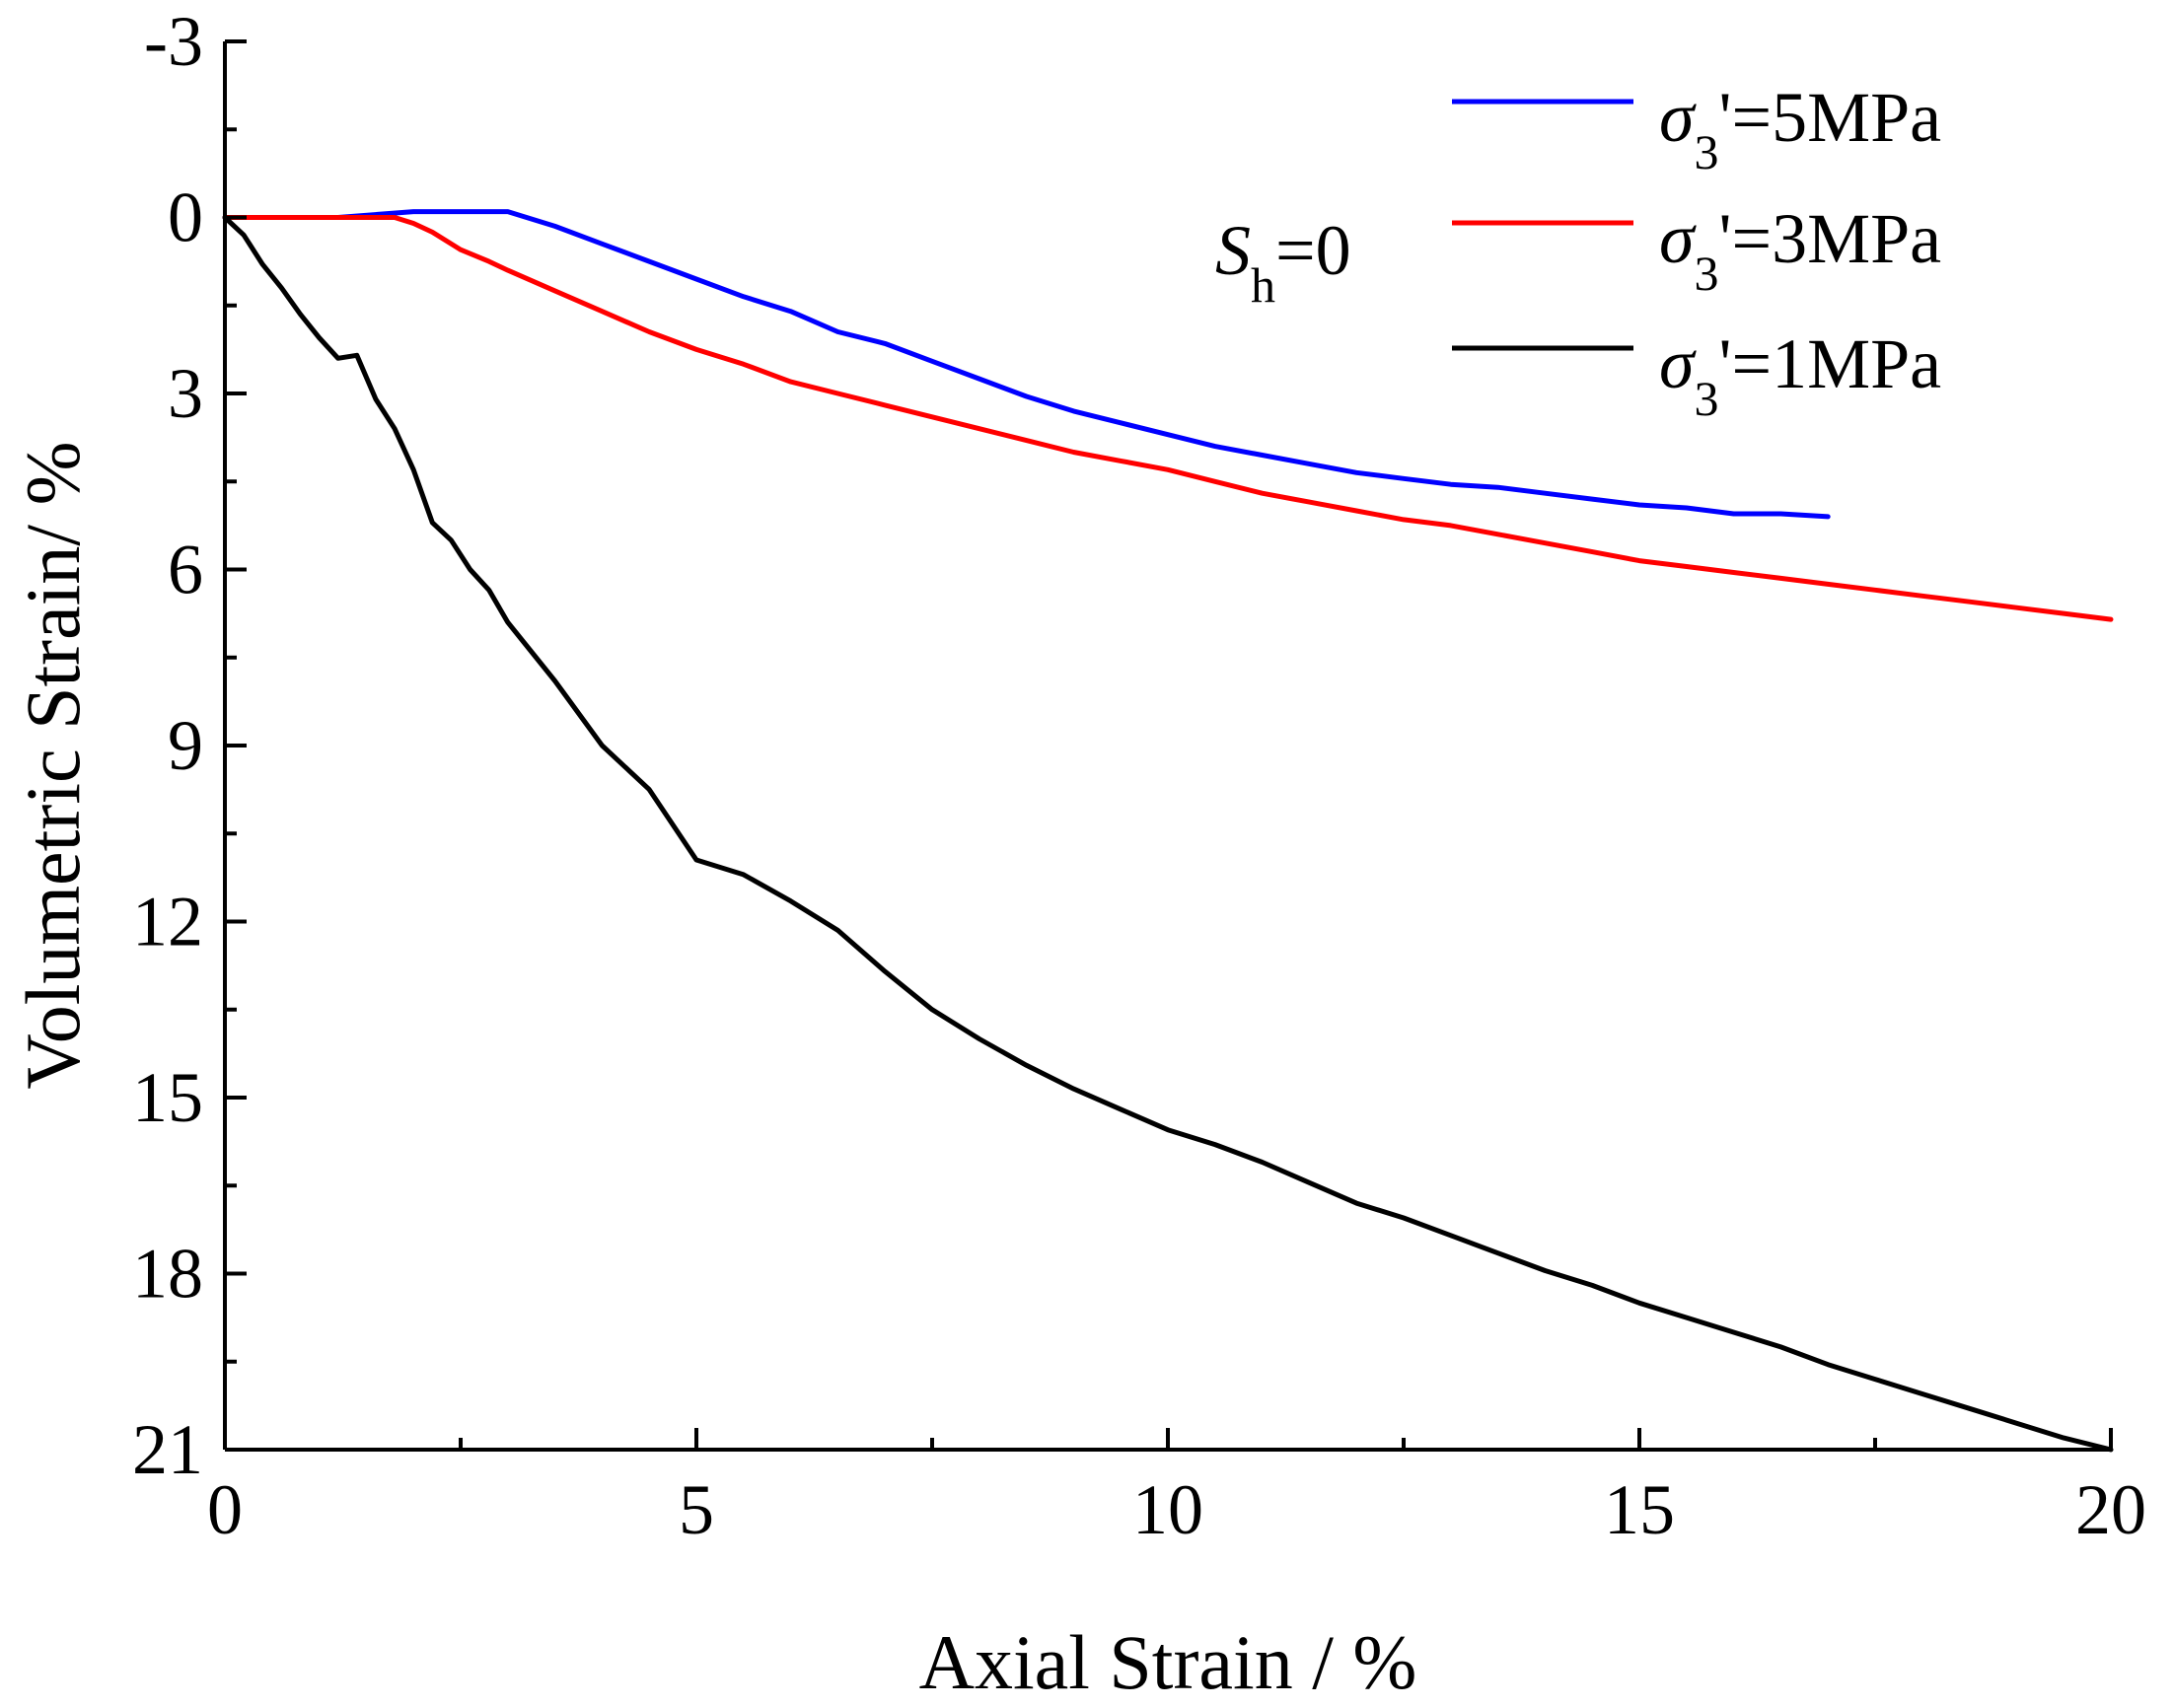 The image size is (2174, 1708). What do you see at coordinates (185, 217) in the screenshot?
I see `y-tick-label: 0` at bounding box center [185, 217].